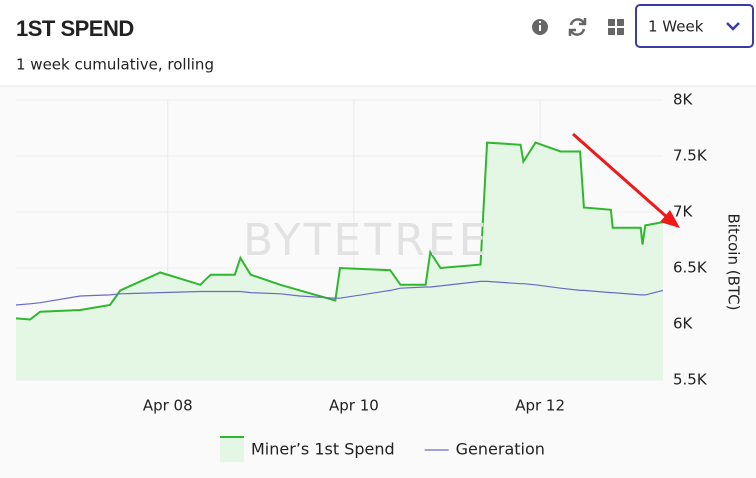 This screenshot has height=478, width=756. Describe the element at coordinates (577, 27) in the screenshot. I see `refresh-icon` at that location.